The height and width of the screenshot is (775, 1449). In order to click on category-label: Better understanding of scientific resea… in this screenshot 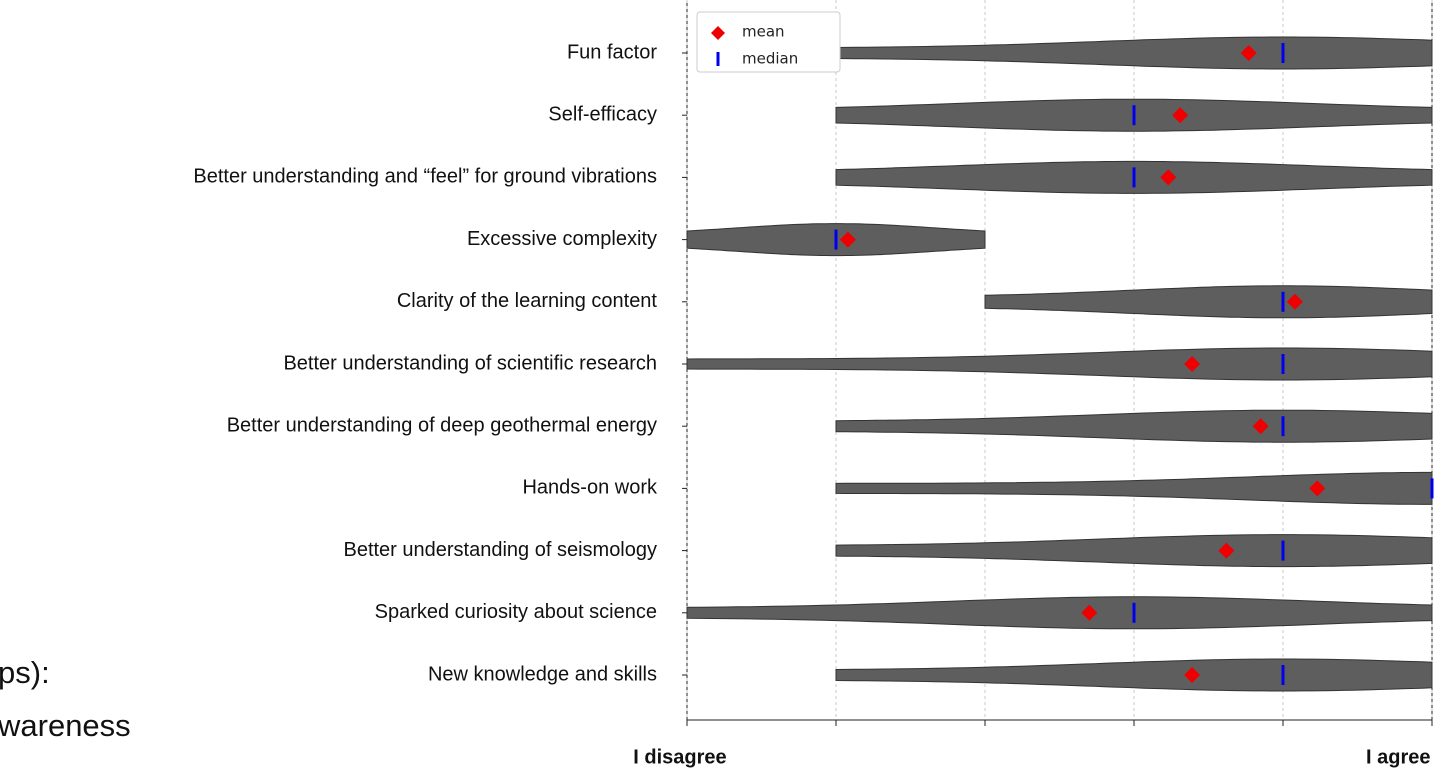, I will do `click(470, 363)`.